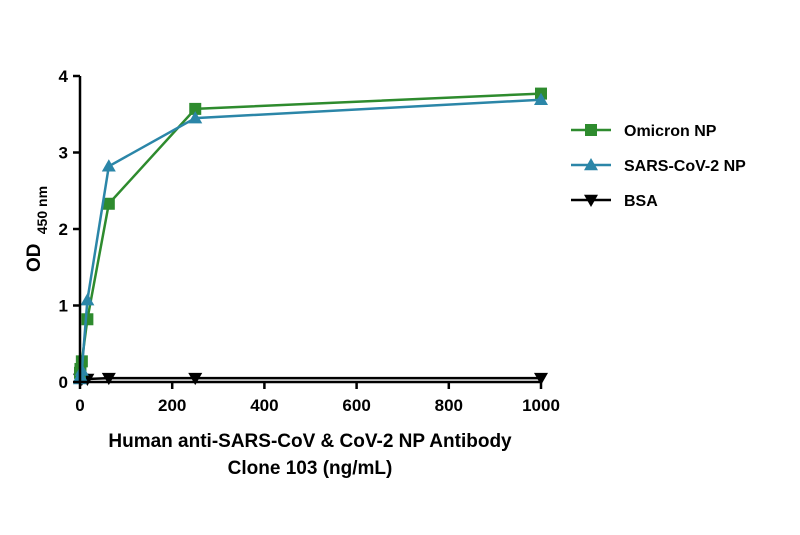 This screenshot has height=535, width=800. Describe the element at coordinates (264, 405) in the screenshot. I see `x-tick-label: 400` at that location.